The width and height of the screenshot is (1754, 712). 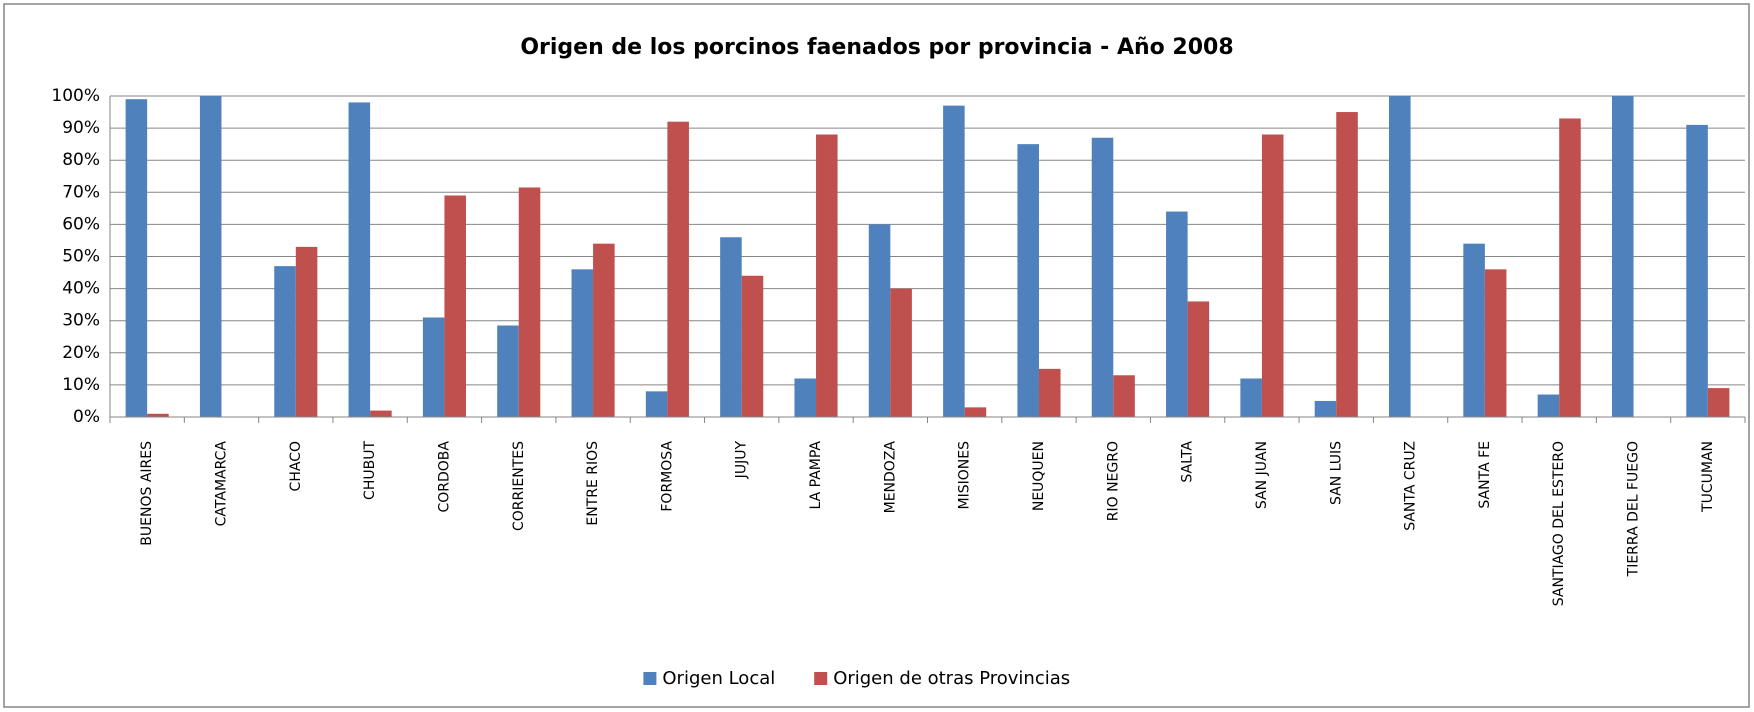 What do you see at coordinates (890, 477) in the screenshot?
I see `x-tick-label: MENDOZA` at bounding box center [890, 477].